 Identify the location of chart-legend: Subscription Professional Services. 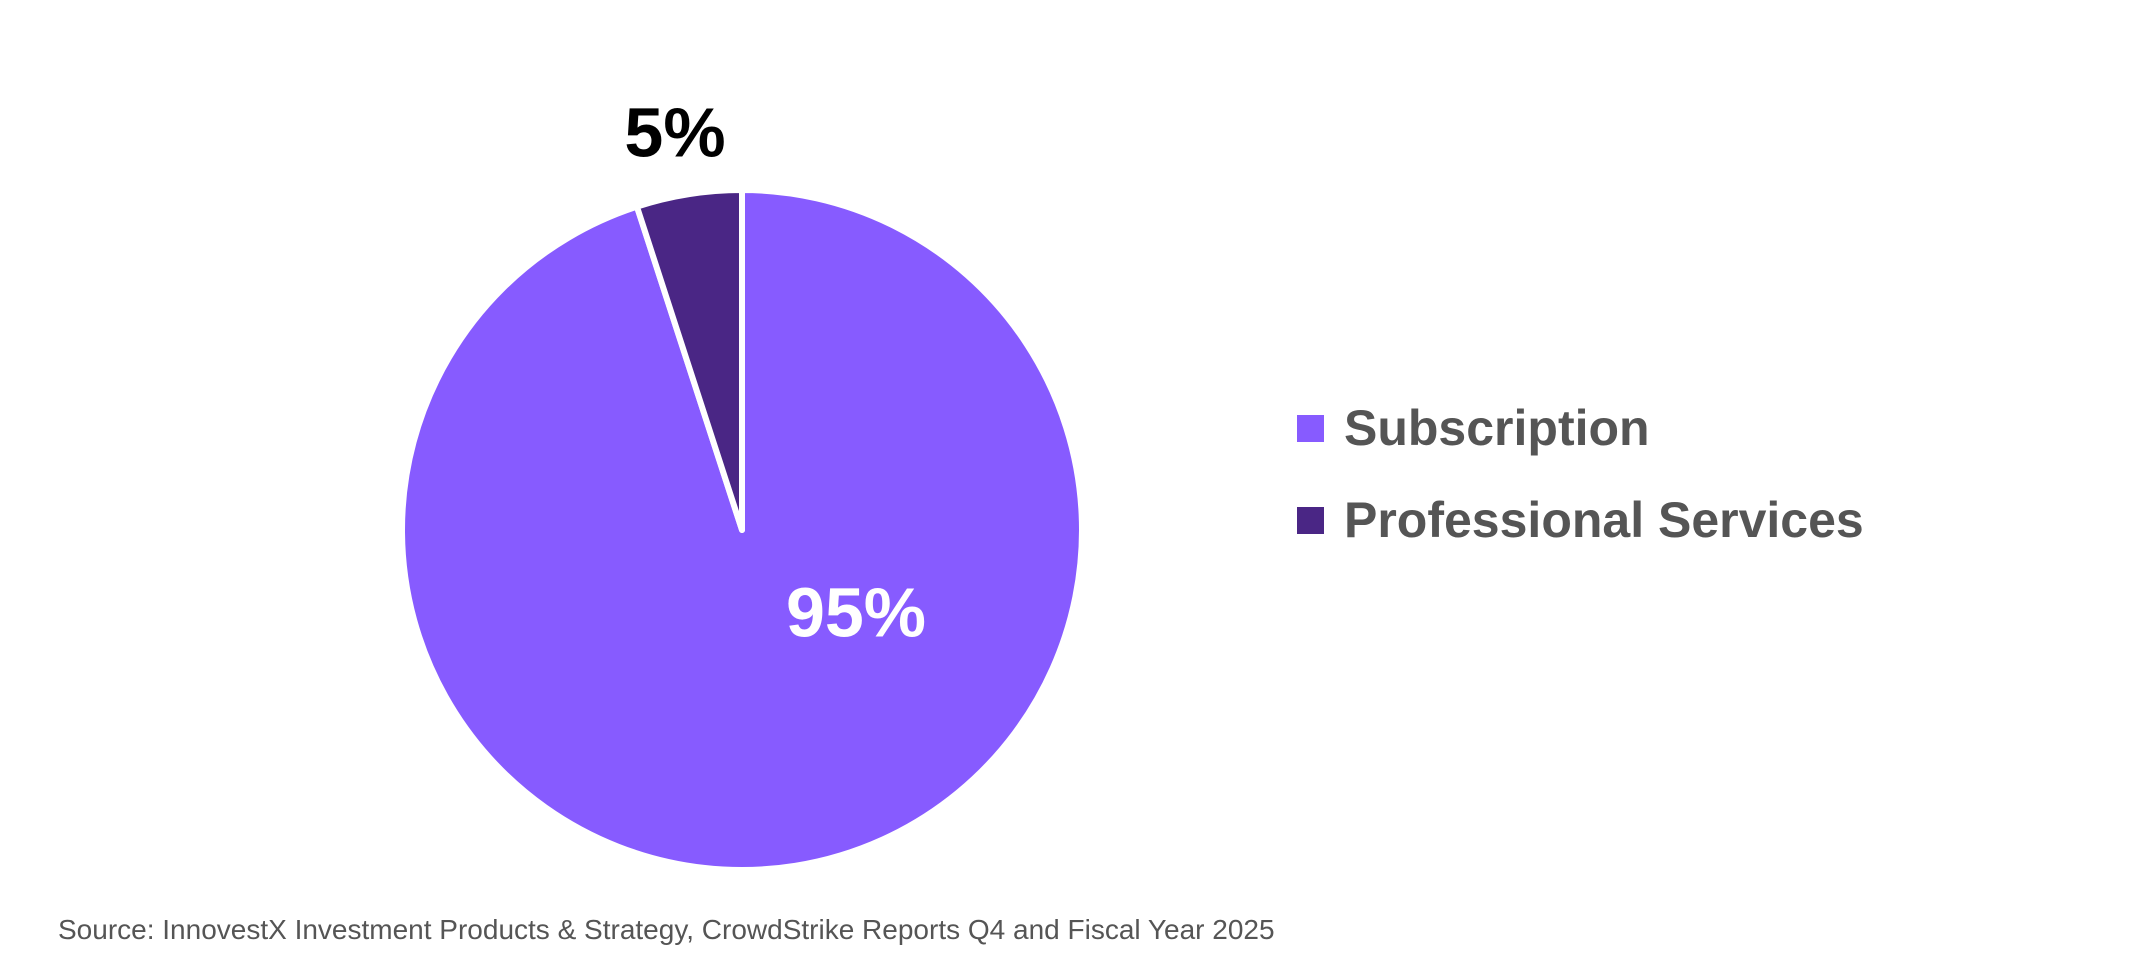
(1580, 474).